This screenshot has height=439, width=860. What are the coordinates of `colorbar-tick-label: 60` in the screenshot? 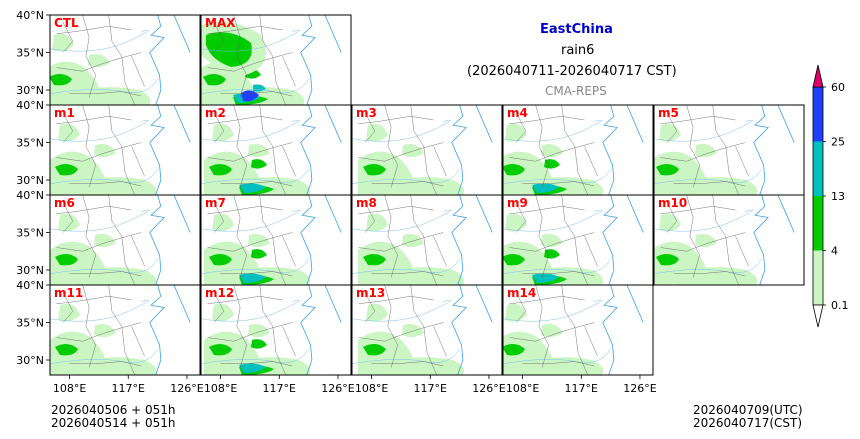 It's located at (838, 87).